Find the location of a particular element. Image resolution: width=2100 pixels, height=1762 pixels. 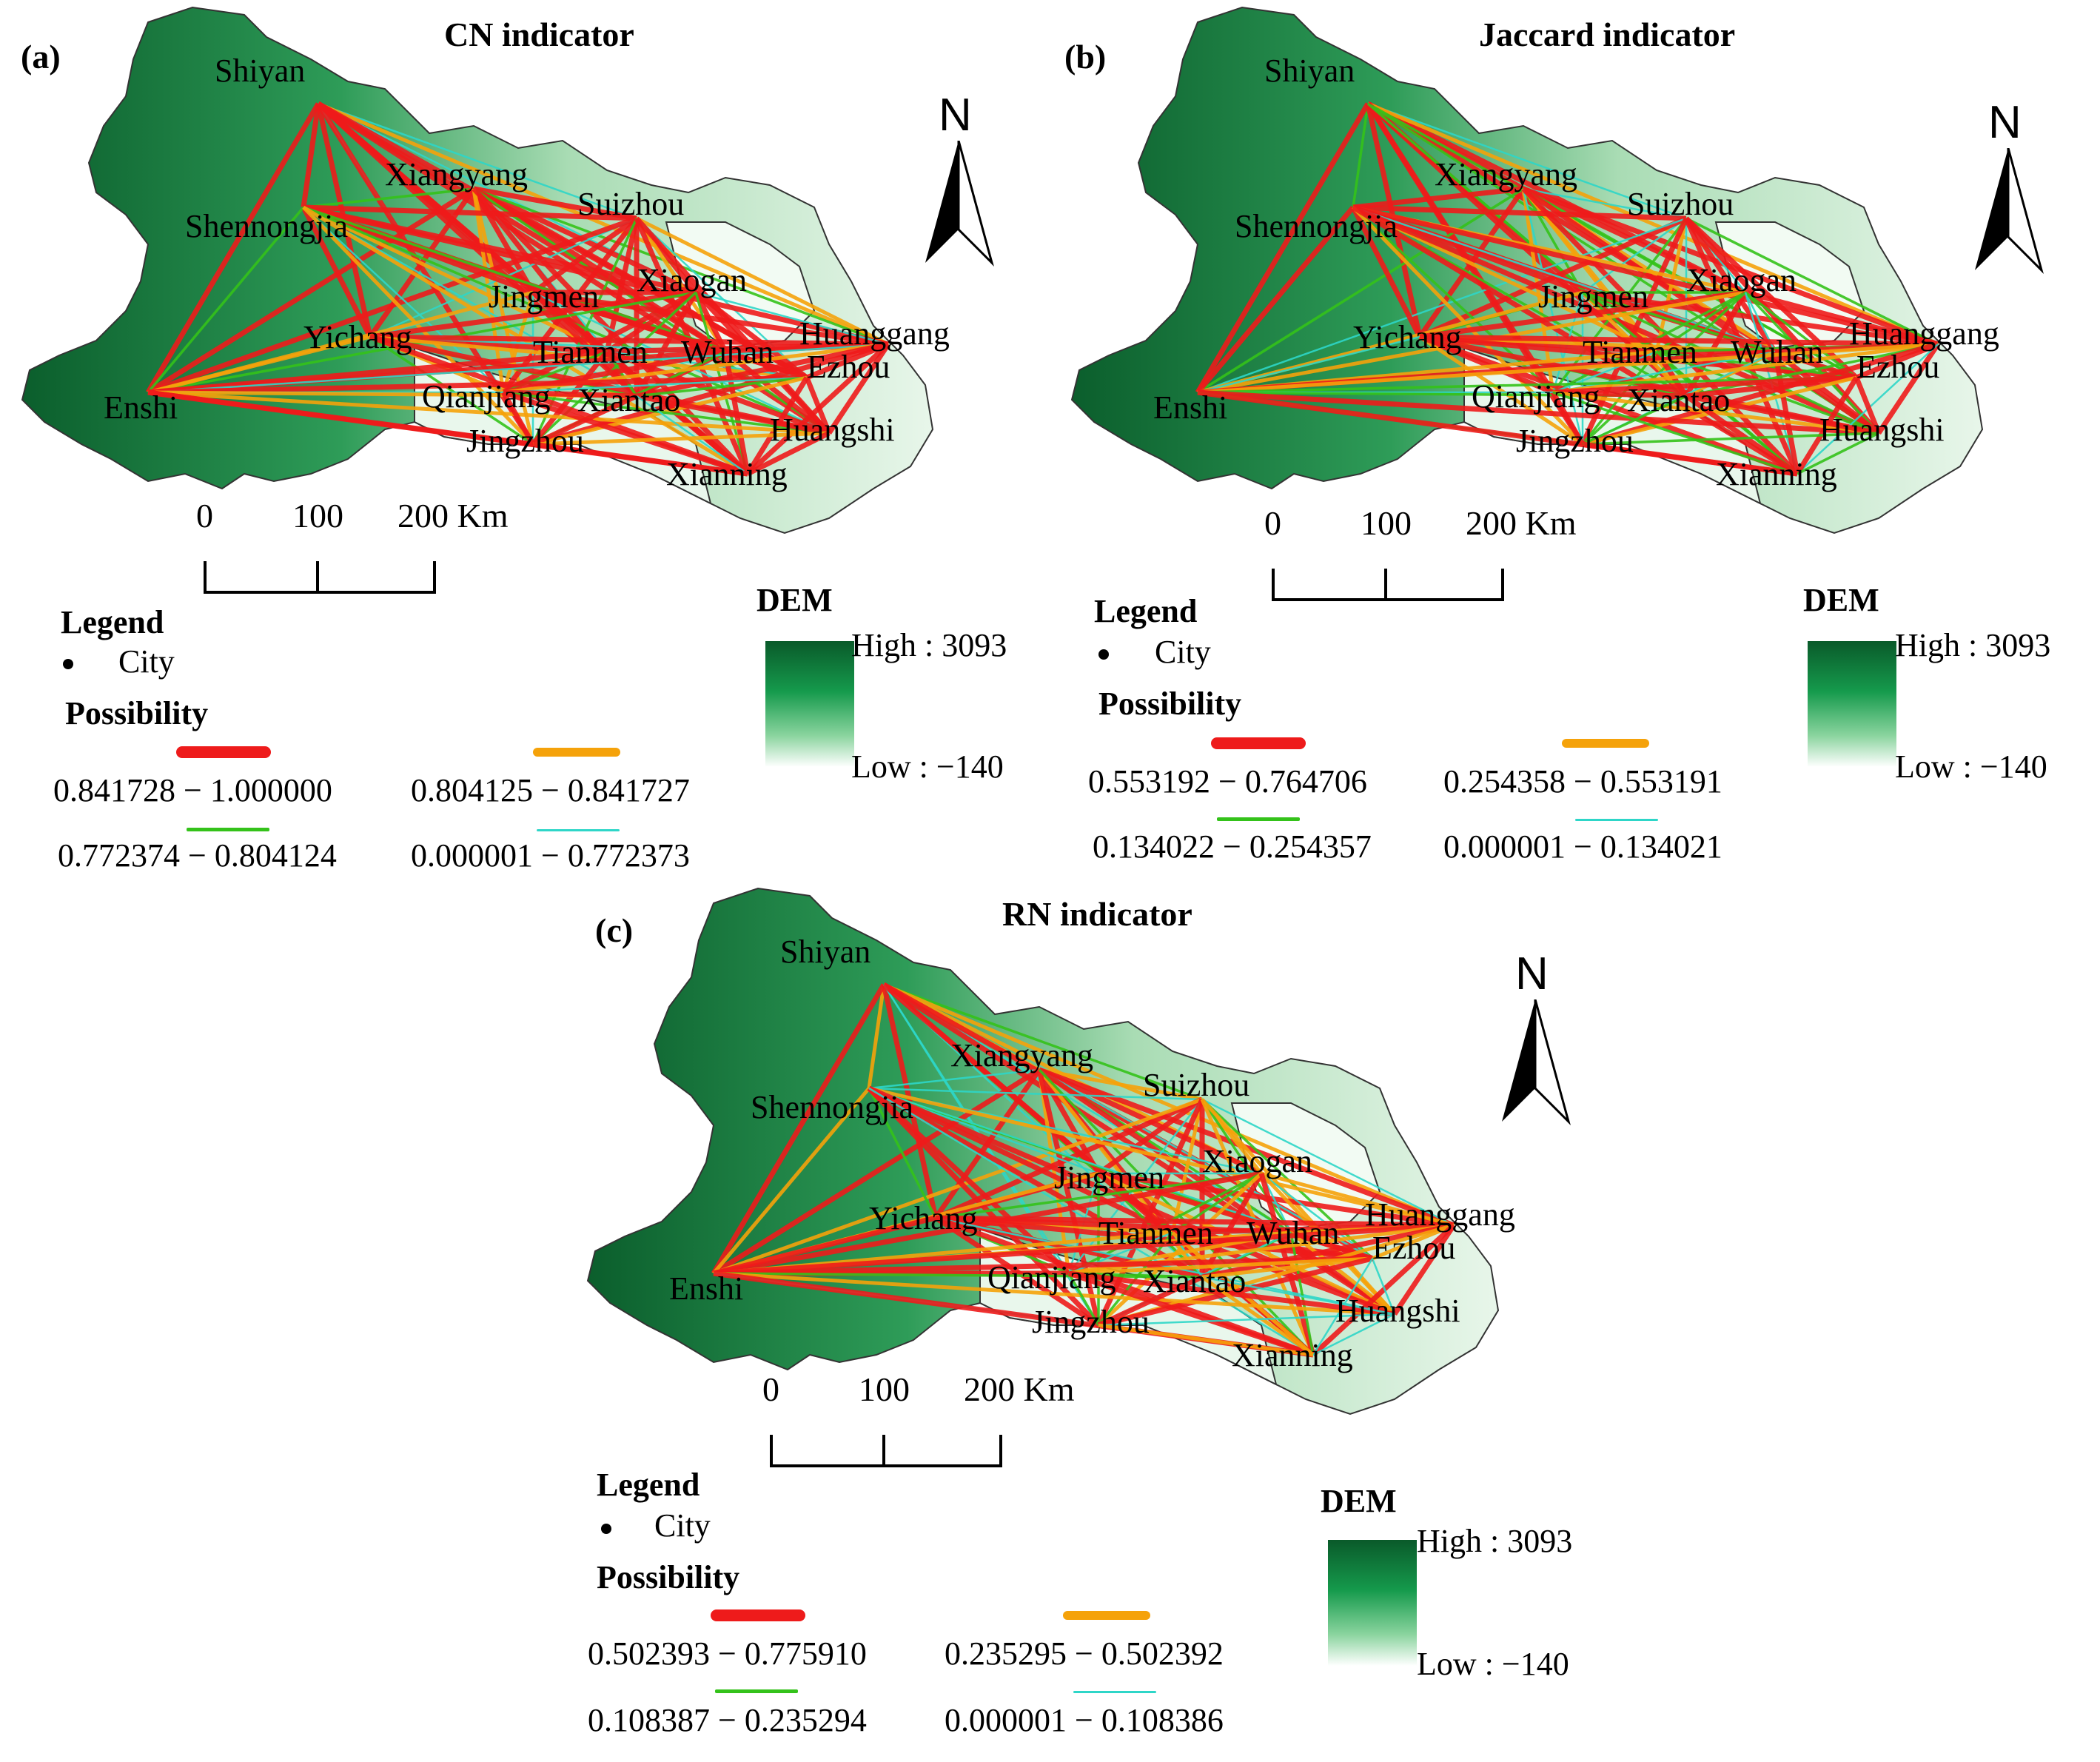

scale-0: 0 is located at coordinates (204, 516).